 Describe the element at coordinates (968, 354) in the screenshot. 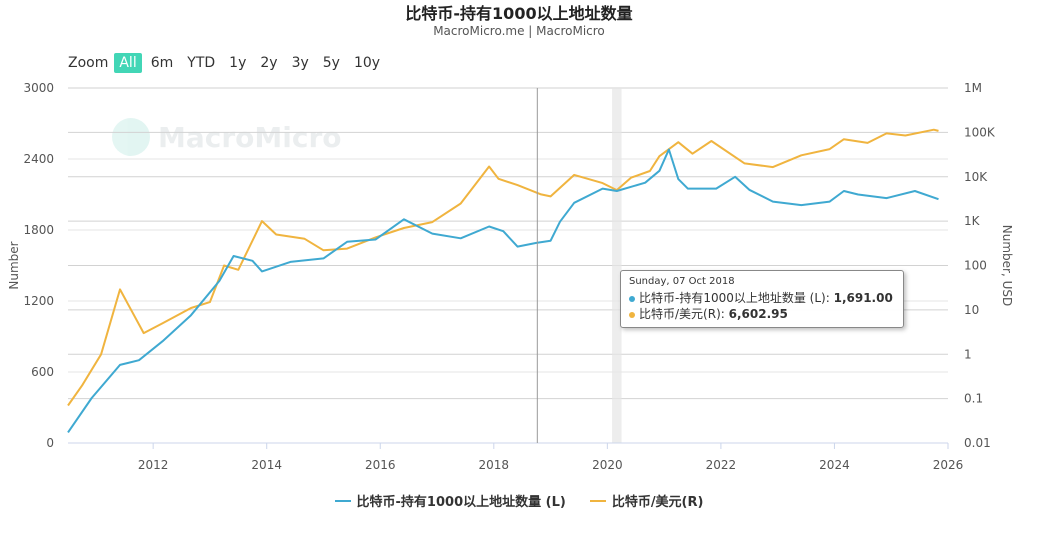

I see `y-right-tick-label: 1` at that location.